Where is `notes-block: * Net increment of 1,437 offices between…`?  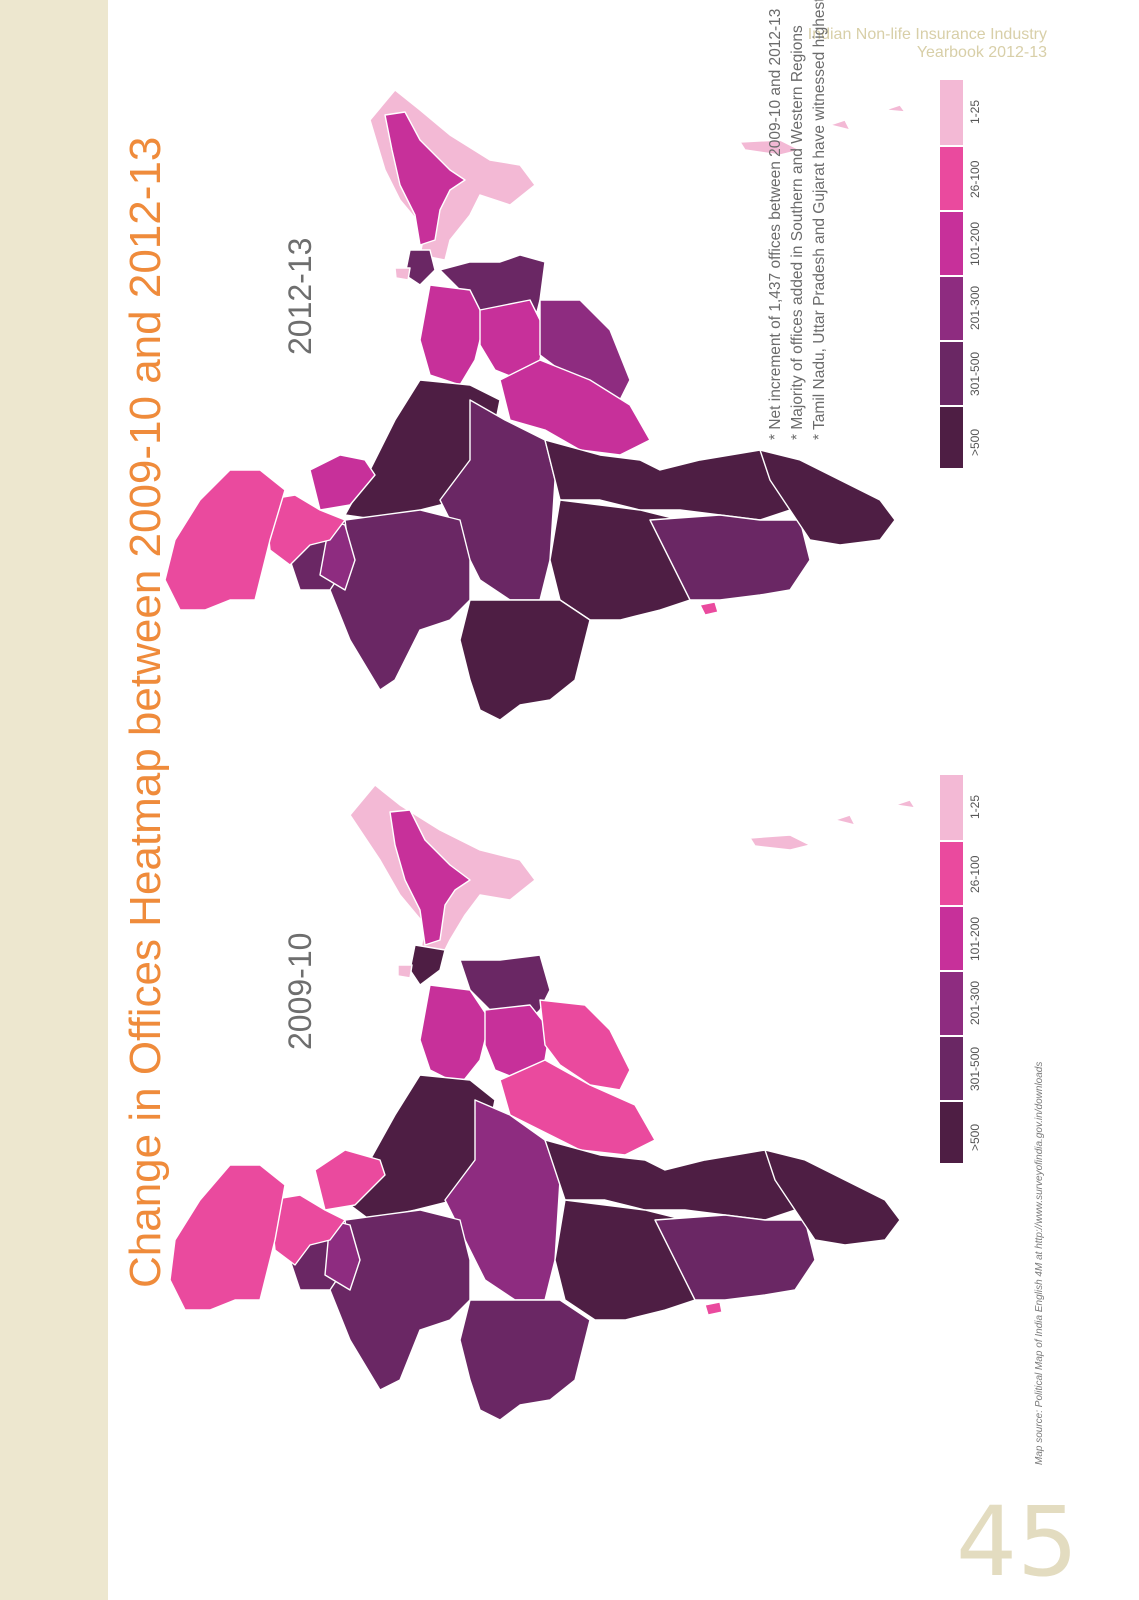 notes-block: * Net increment of 1,437 offices between… is located at coordinates (799, 220).